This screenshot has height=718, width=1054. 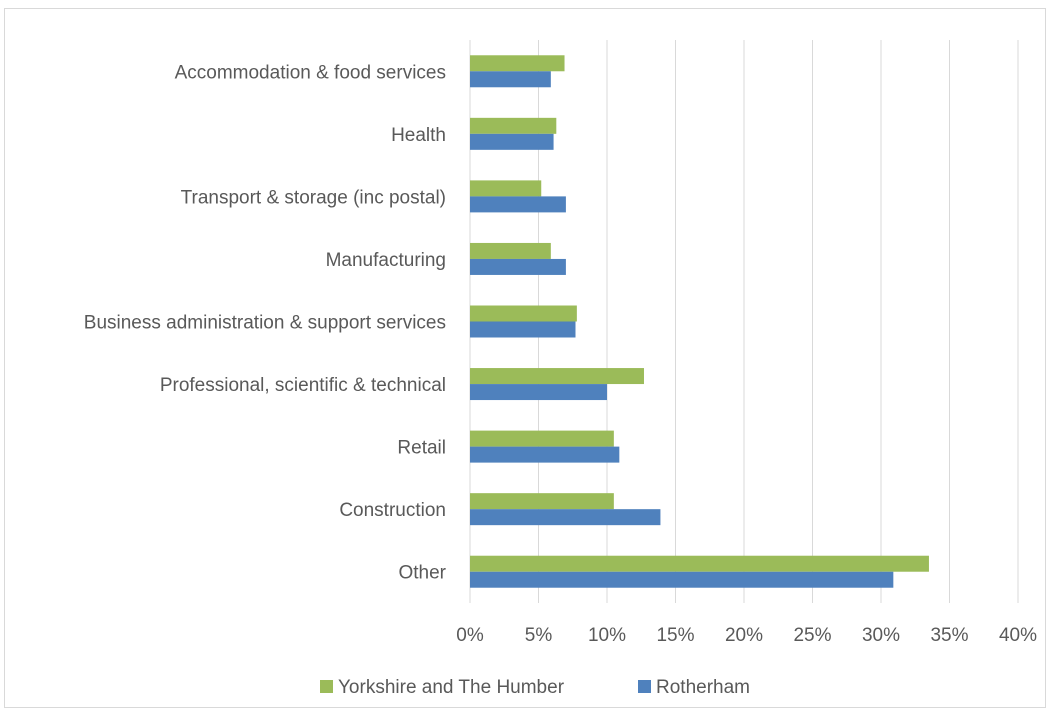 What do you see at coordinates (303, 385) in the screenshot?
I see `category-label-5: Professional, scientific & technical` at bounding box center [303, 385].